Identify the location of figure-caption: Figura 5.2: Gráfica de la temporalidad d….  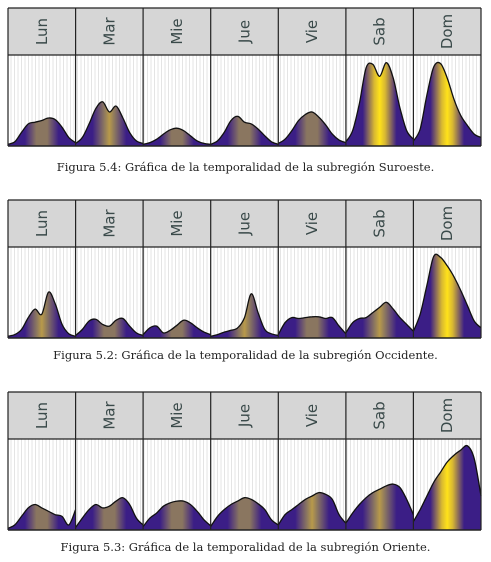
(245, 355).